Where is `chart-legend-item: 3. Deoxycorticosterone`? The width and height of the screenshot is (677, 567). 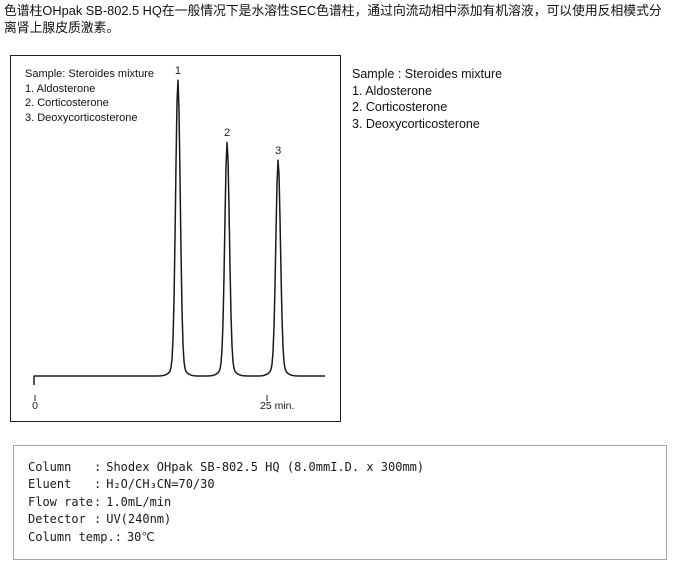 chart-legend-item: 3. Deoxycorticosterone is located at coordinates (81, 117).